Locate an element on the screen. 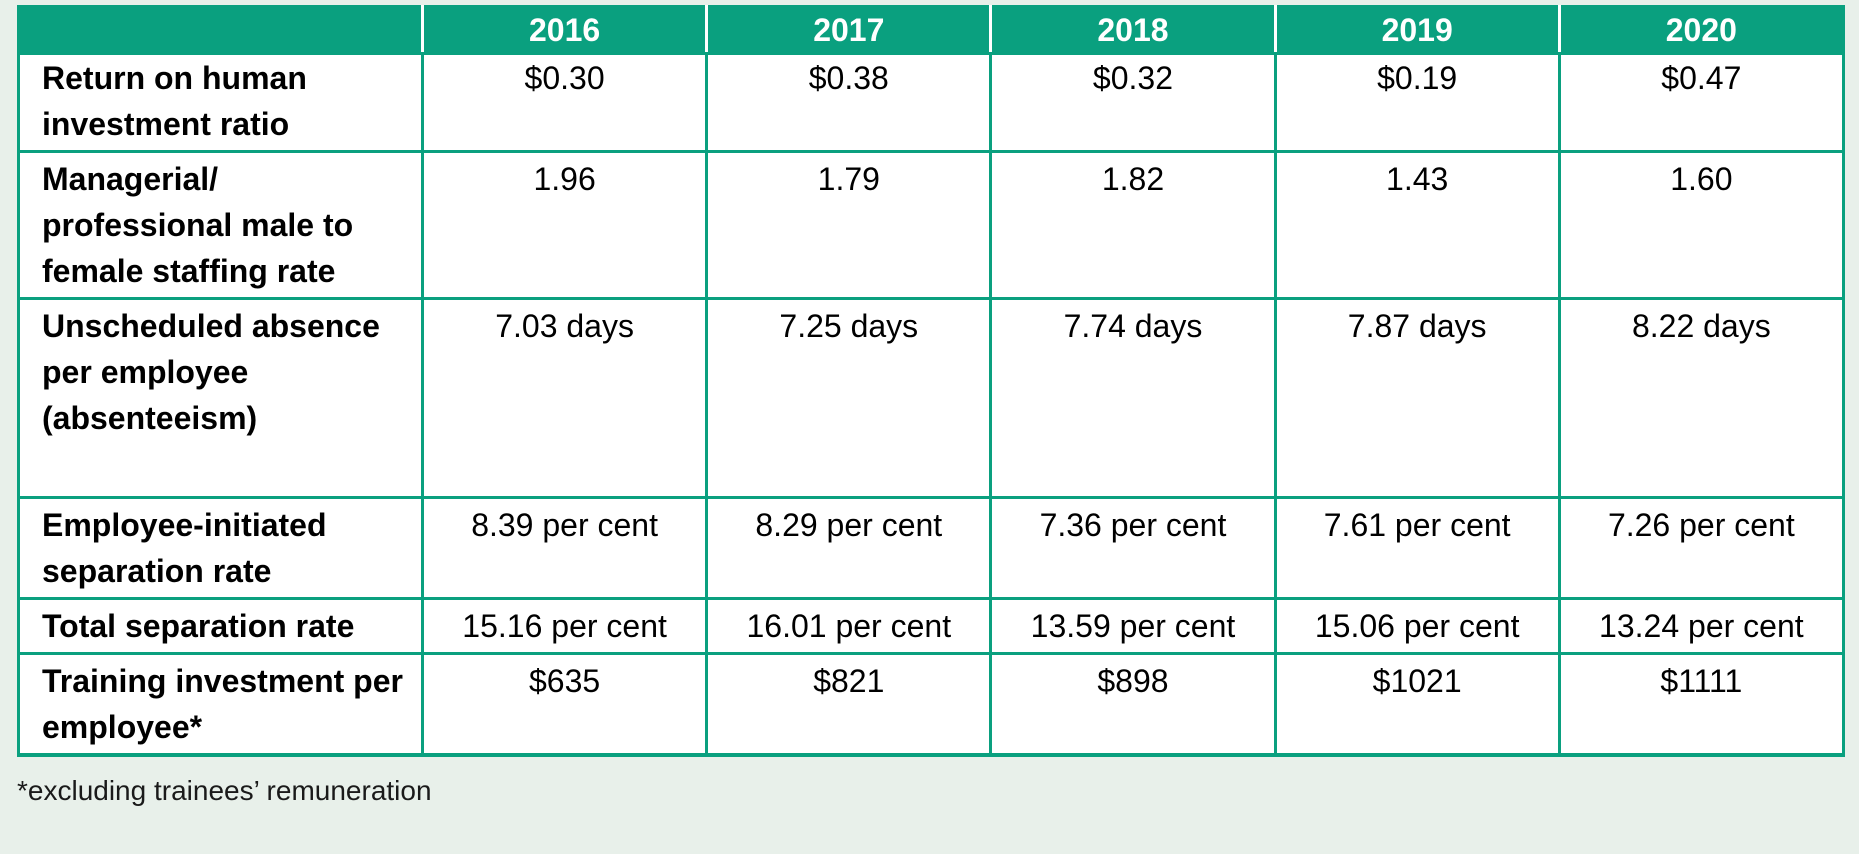 The width and height of the screenshot is (1859, 854). header-cell-2017: 2017 is located at coordinates (849, 30).